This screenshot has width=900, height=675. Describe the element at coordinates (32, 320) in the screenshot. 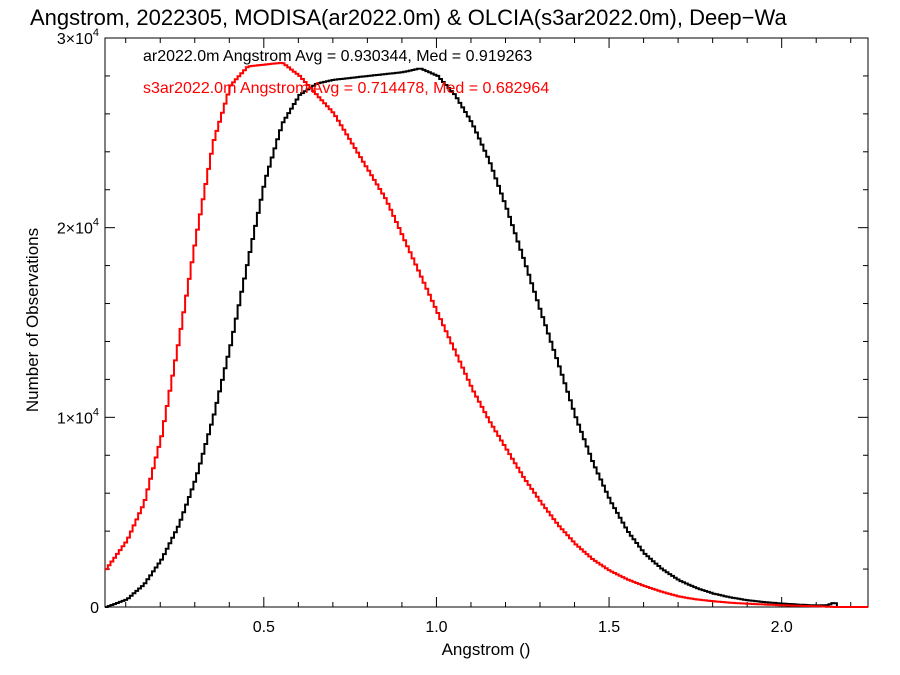

I see `y-axis-label: Number of Observations` at that location.